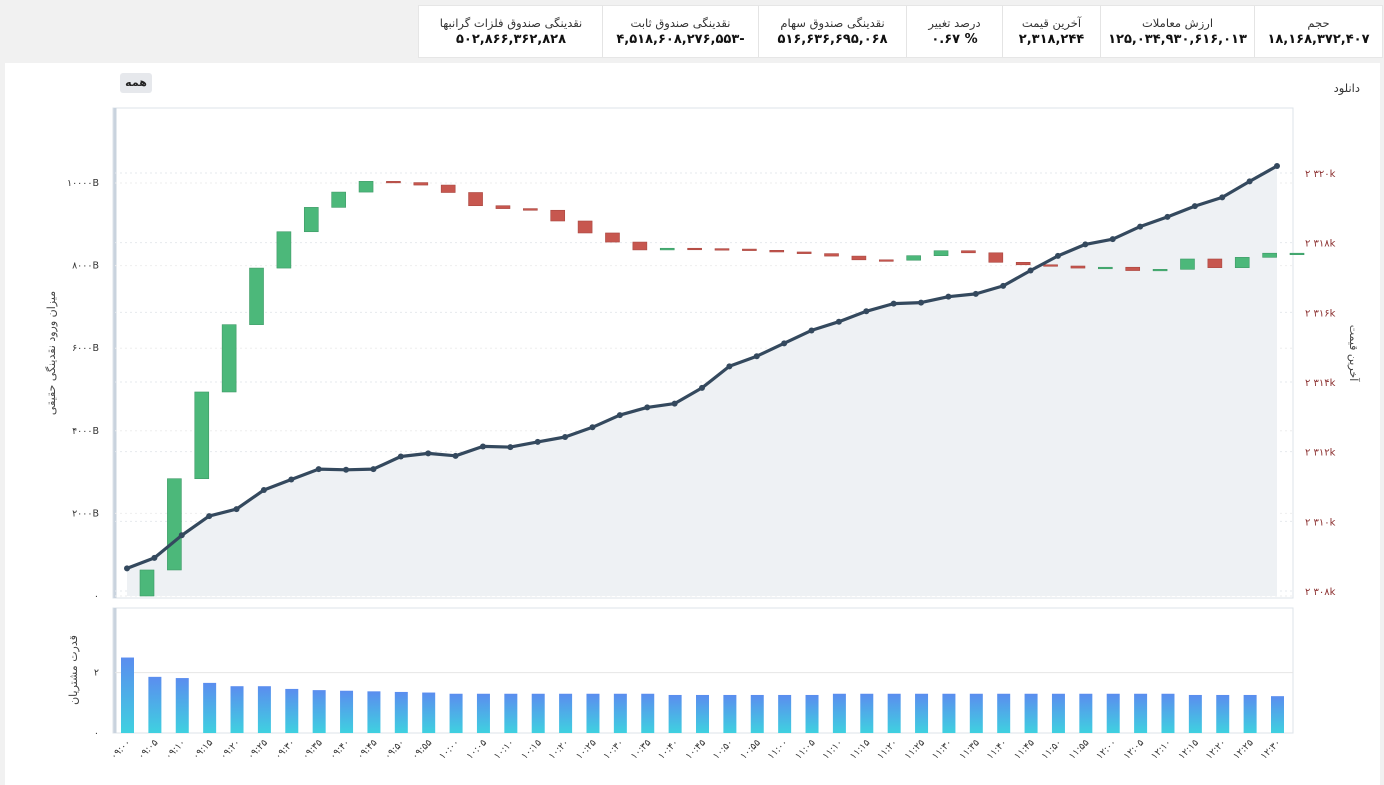  Describe the element at coordinates (750, 749) in the screenshot. I see `x-tick-label: ۱۰:۵۵` at that location.